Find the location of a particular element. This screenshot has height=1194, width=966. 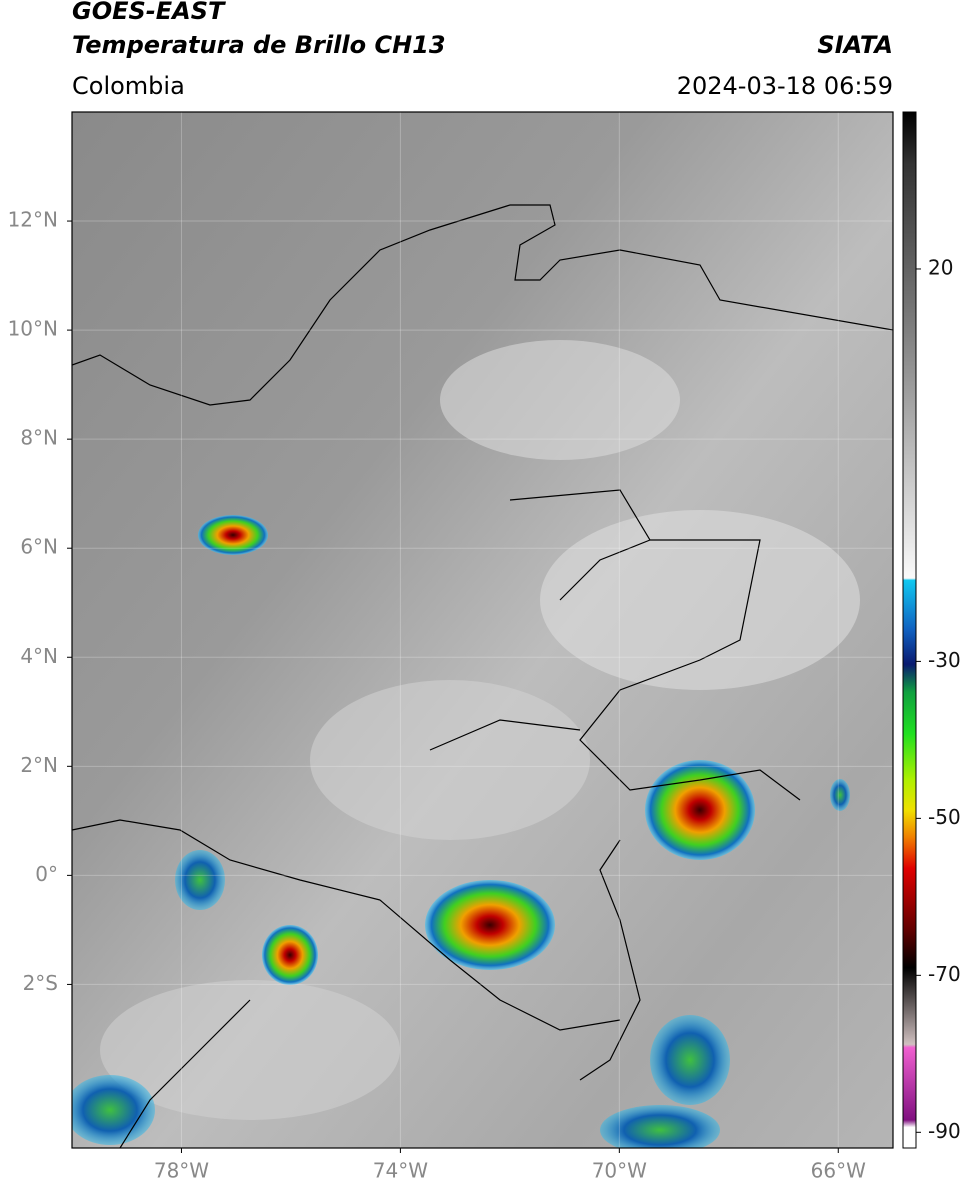

colorbar-tick-label: 20 is located at coordinates (940, 267).